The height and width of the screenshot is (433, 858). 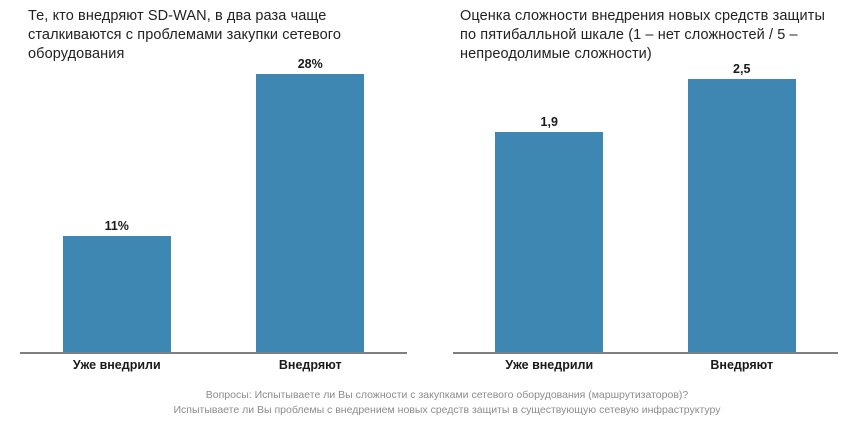 What do you see at coordinates (310, 64) in the screenshot?
I see `value-label: 28%` at bounding box center [310, 64].